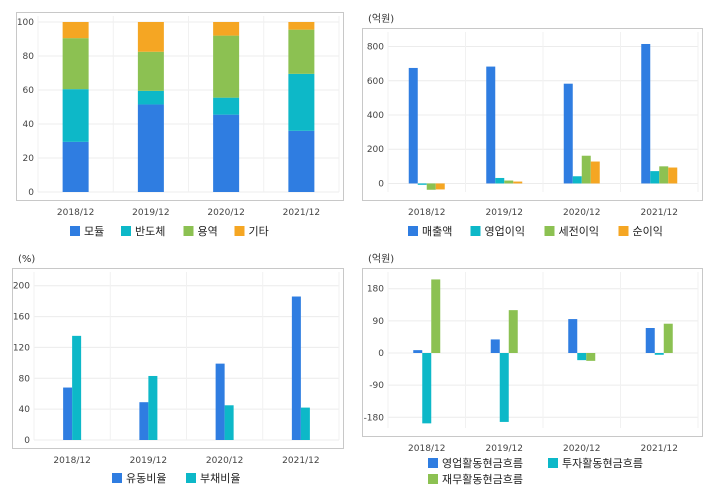 The height and width of the screenshot is (496, 720). Describe the element at coordinates (305, 423) in the screenshot. I see `bar-부채비율-2021/12` at that location.